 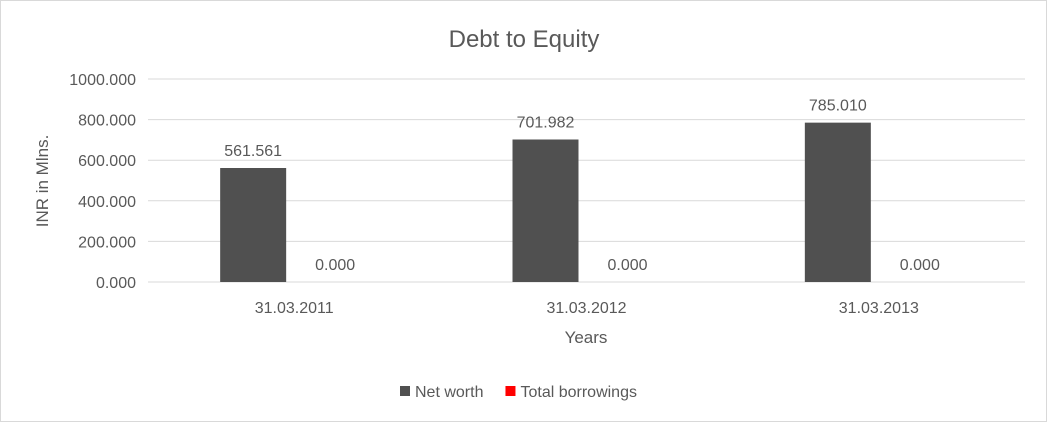 I want to click on data-label: 785.010, so click(x=838, y=106).